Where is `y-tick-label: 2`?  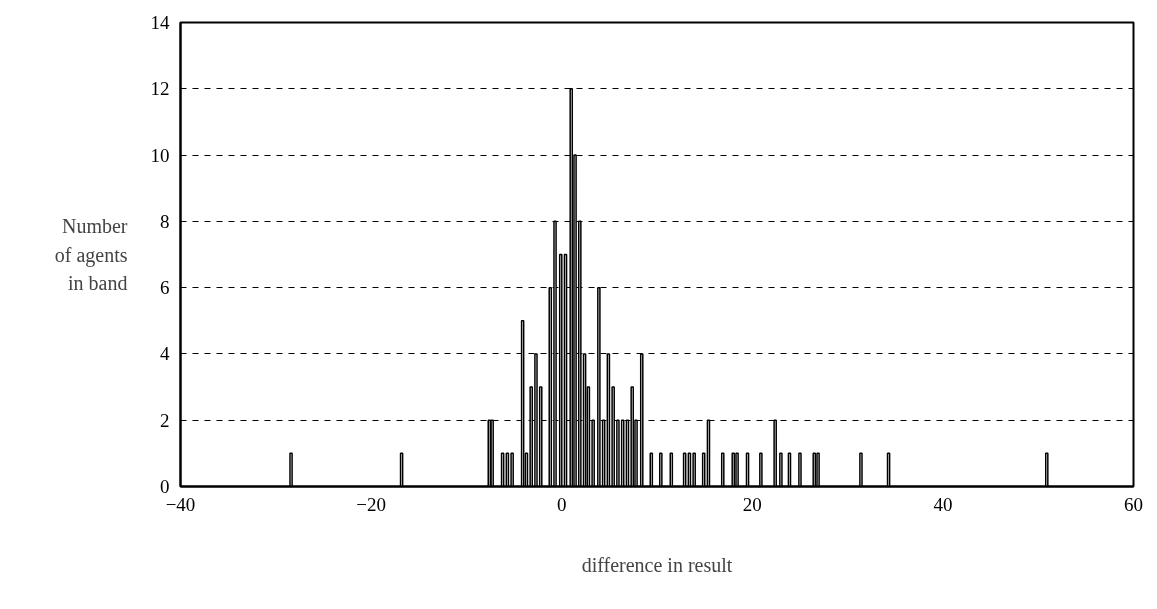 y-tick-label: 2 is located at coordinates (165, 420).